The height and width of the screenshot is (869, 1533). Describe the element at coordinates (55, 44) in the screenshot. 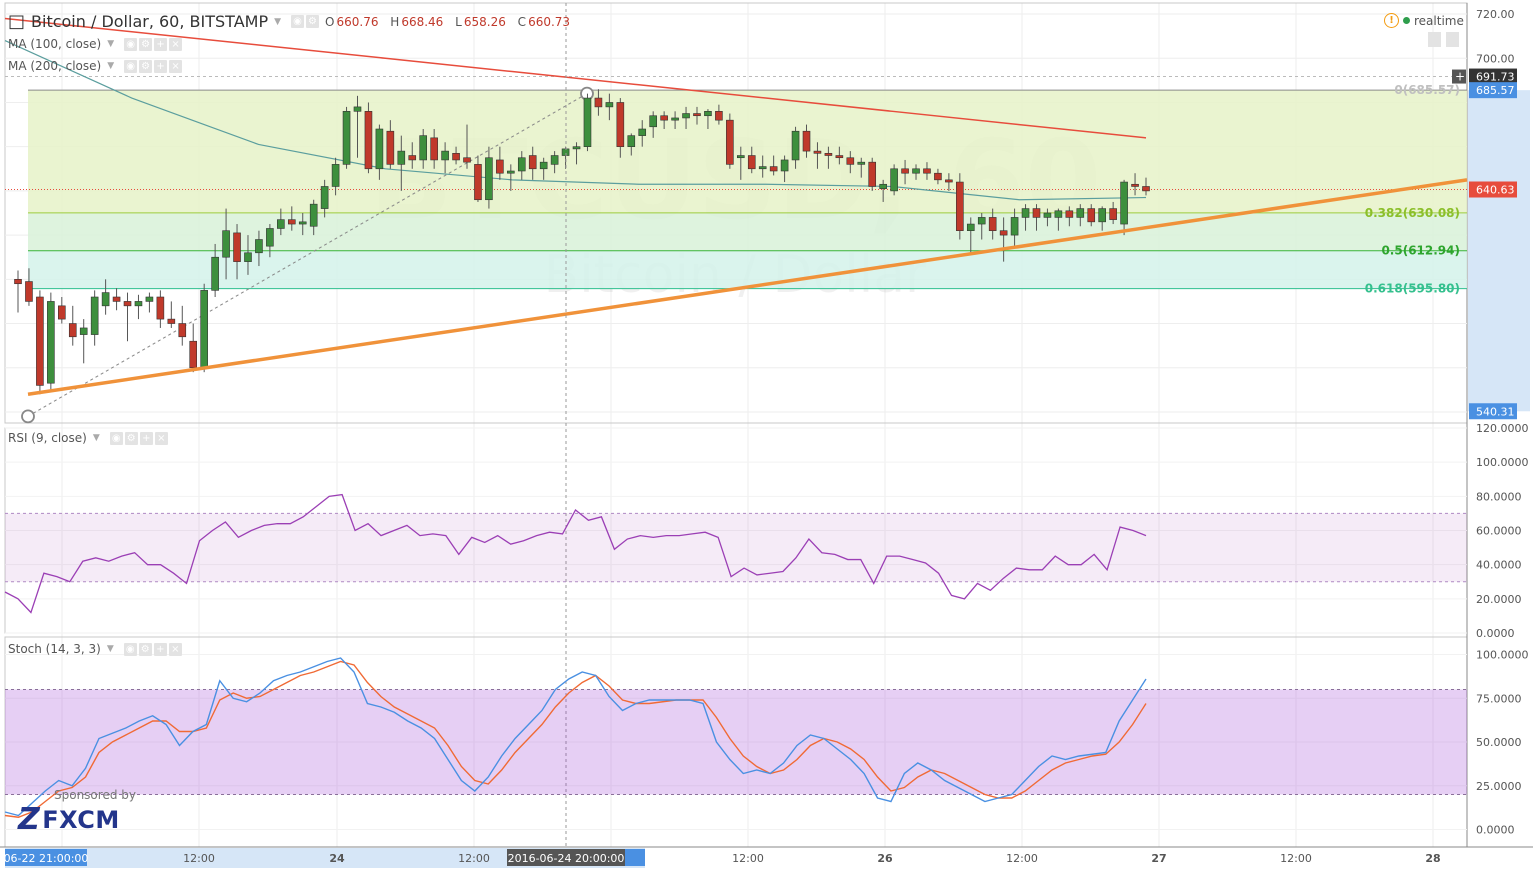

I see `ma100-label: MA (100, close)` at that location.